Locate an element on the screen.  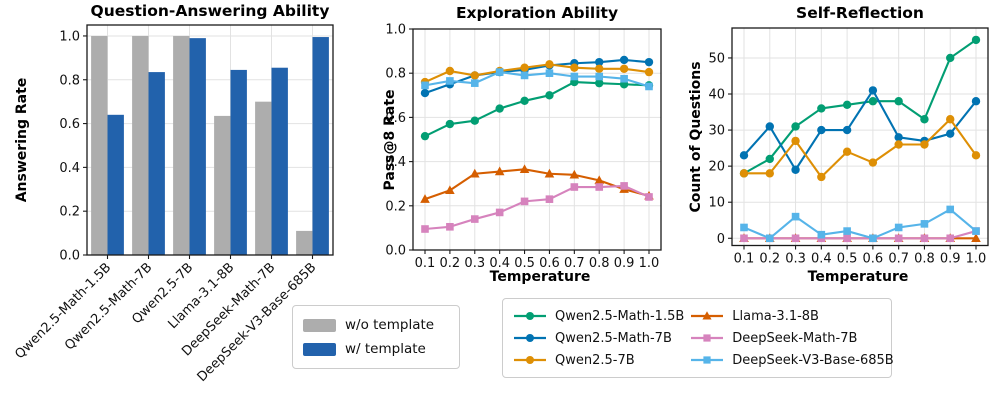
legend-item-deepseek-v3-base-685b: DeepSeek-V3-Base-685B is located at coordinates (792, 360).